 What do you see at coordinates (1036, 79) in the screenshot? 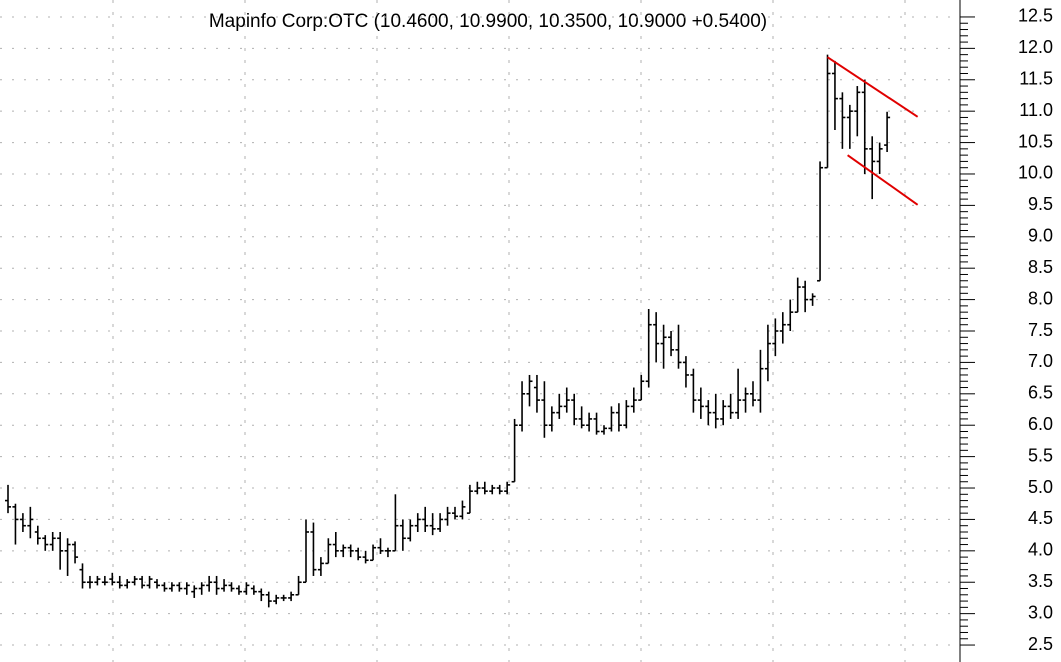
I see `y-tick-label: 11.5` at bounding box center [1036, 79].